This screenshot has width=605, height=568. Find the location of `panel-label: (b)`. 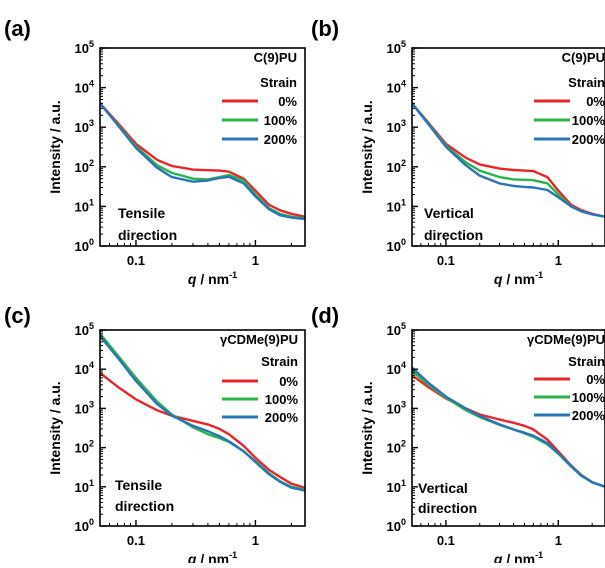

panel-label: (b) is located at coordinates (325, 28).